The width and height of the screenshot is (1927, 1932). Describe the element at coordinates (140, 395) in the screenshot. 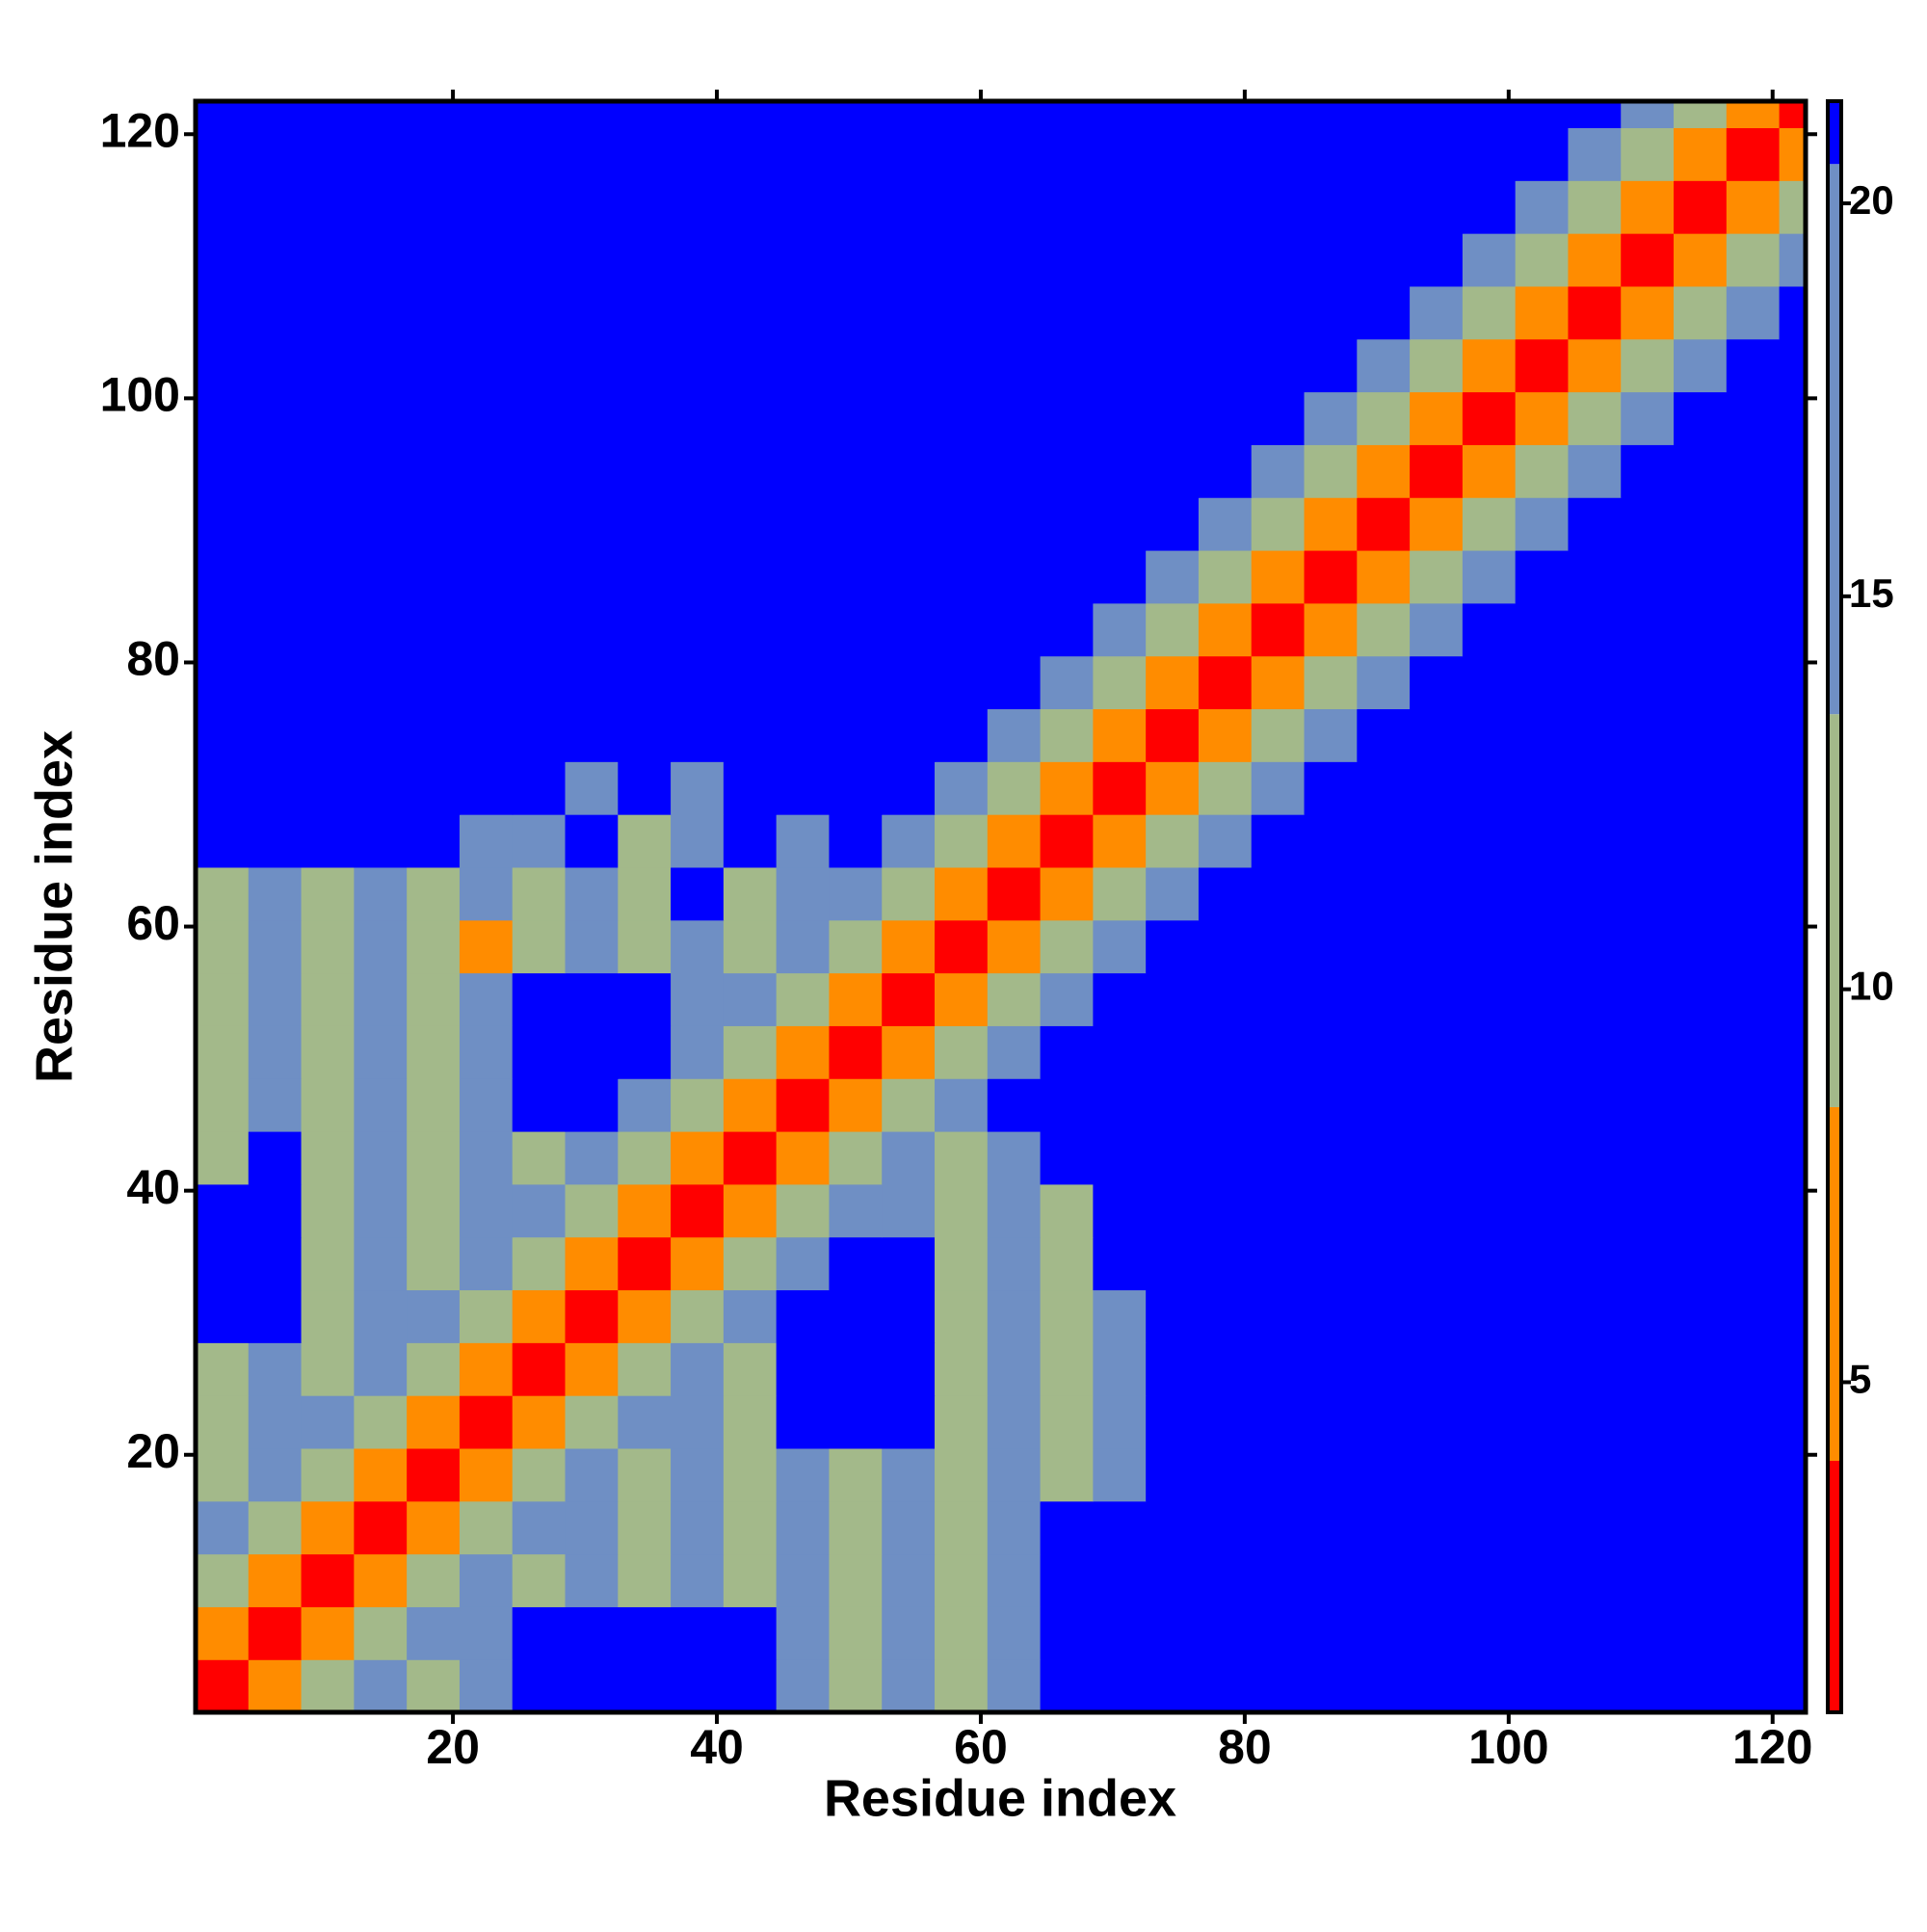

I see `y-tick-label: 100` at that location.